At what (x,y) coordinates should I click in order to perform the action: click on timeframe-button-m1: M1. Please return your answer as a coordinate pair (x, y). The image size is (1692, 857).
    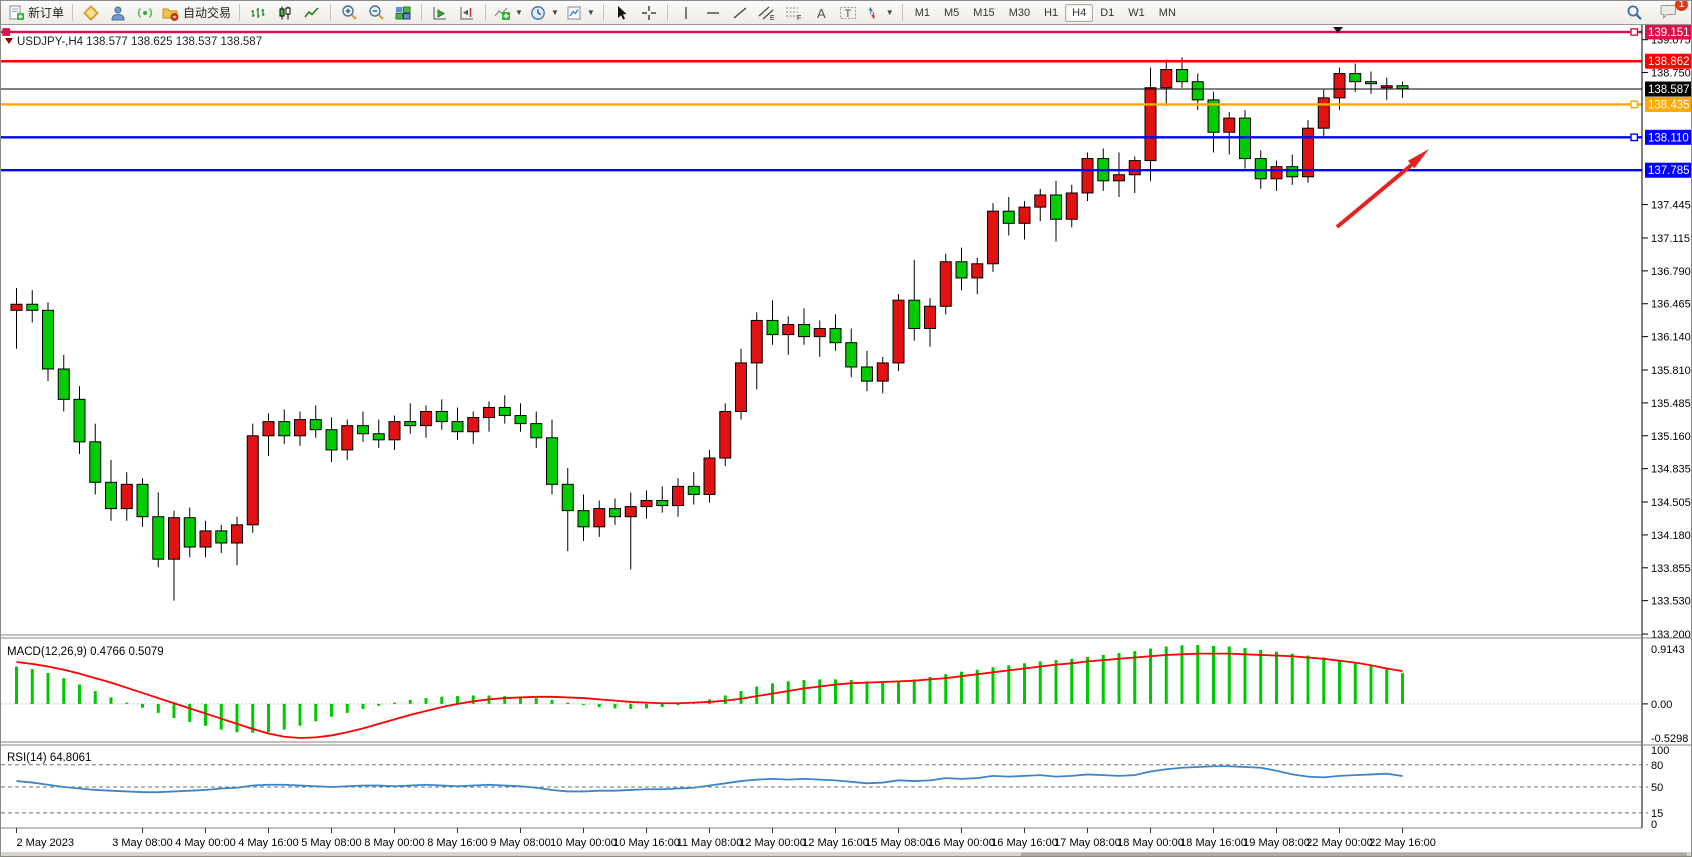
    Looking at the image, I should click on (922, 12).